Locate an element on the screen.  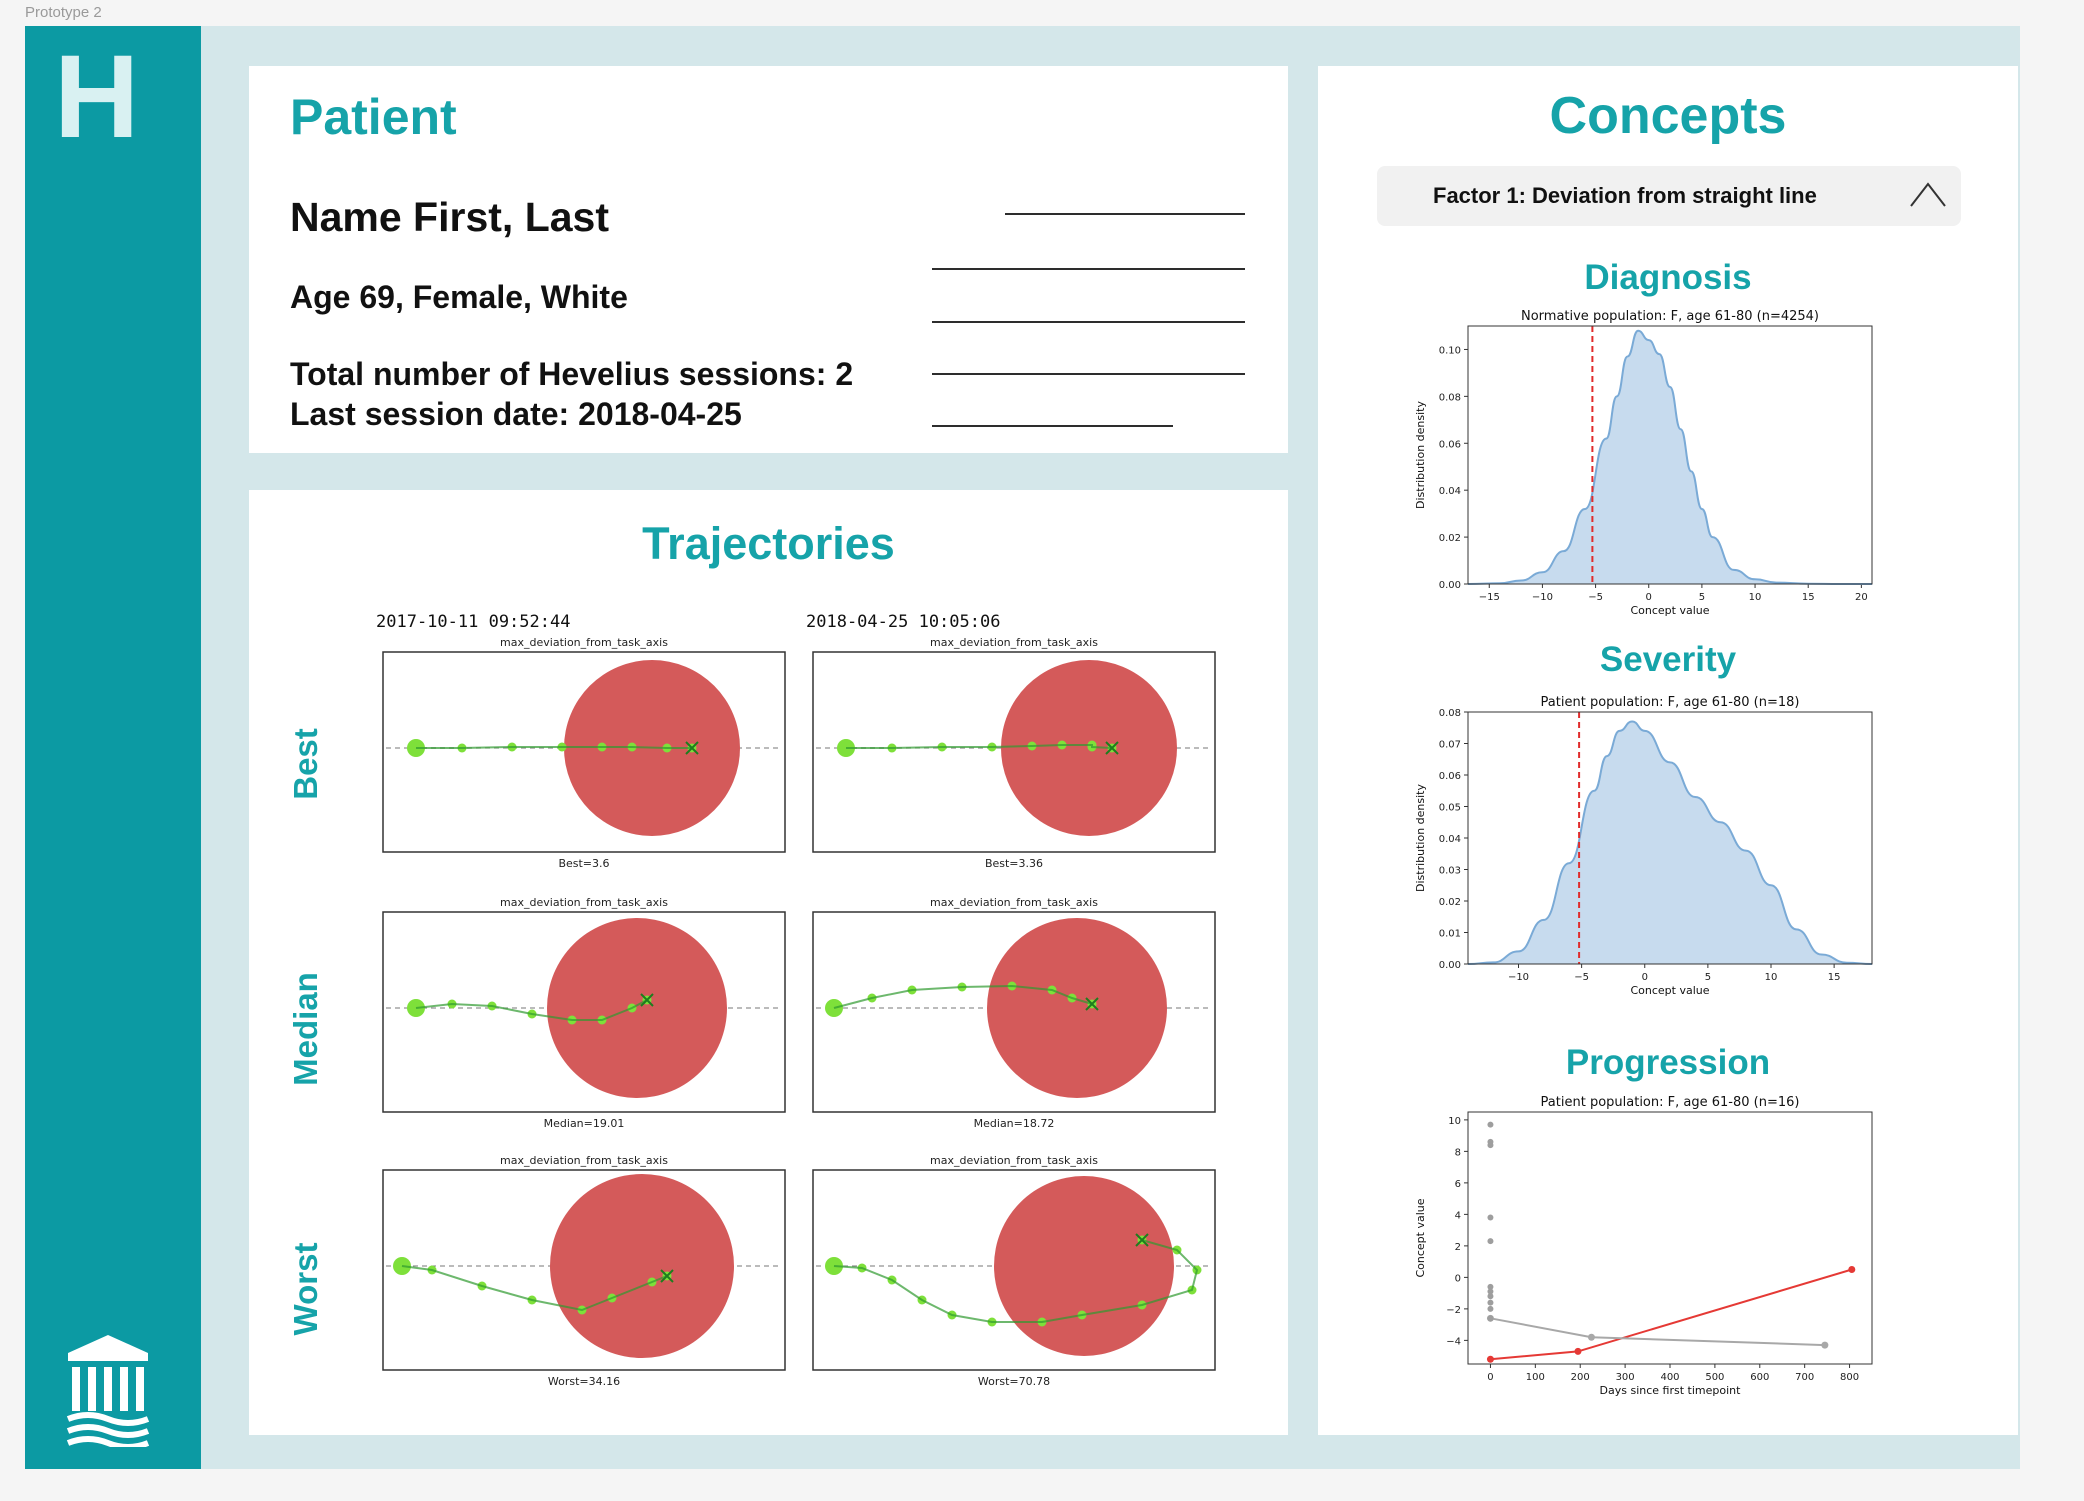
trajectory-plot: max_deviation_from_task_axis Worst=70.78 is located at coordinates (1014, 1271).